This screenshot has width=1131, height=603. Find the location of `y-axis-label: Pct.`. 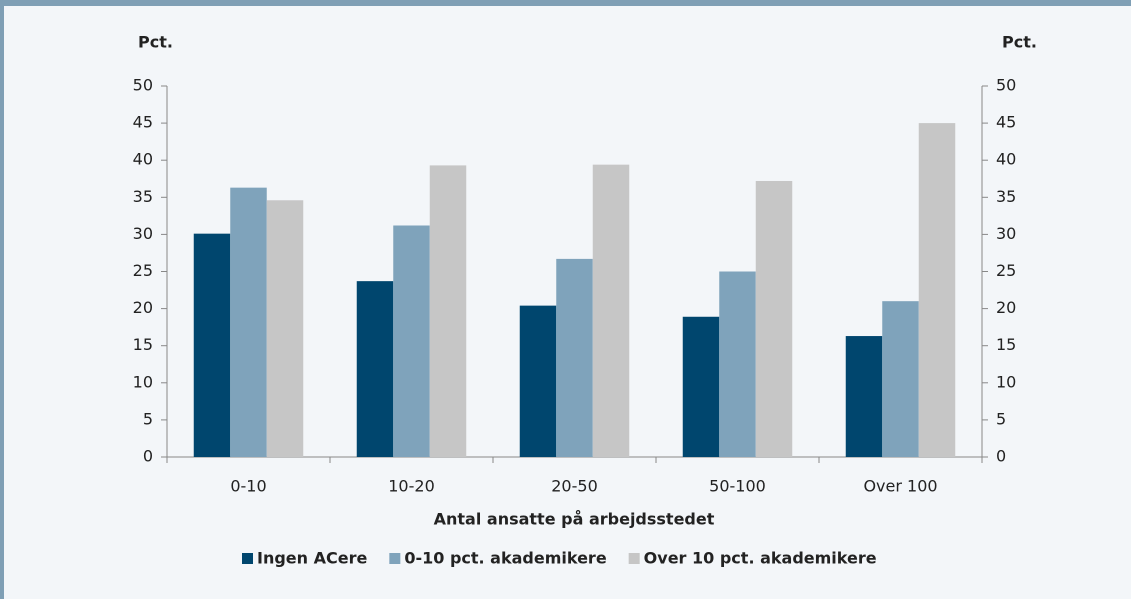

y-axis-label: Pct. is located at coordinates (155, 42).